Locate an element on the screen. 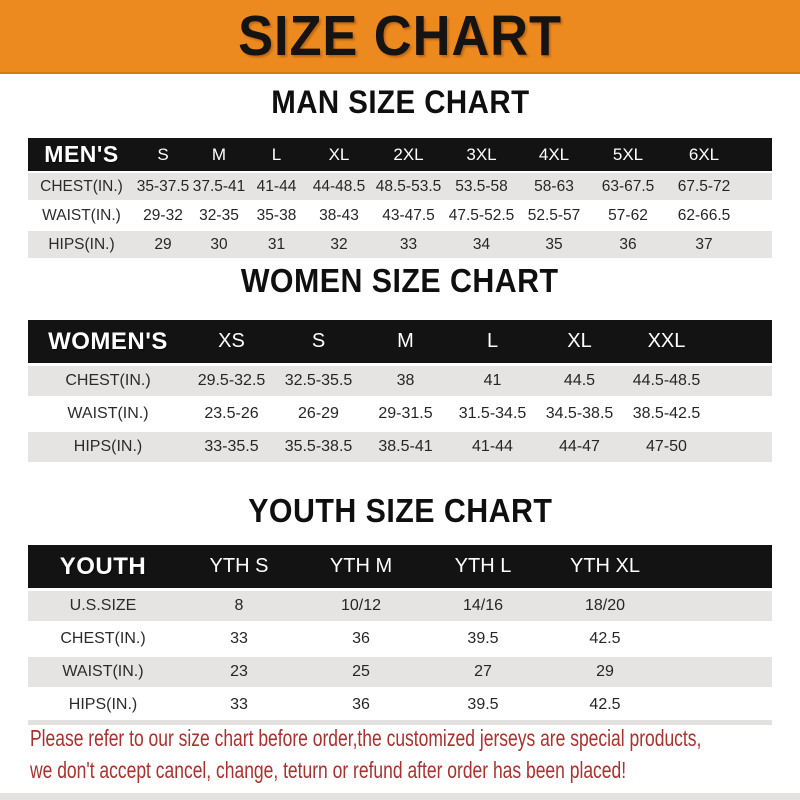 The image size is (800, 800). man-section-heading: MAN SIZE CHART is located at coordinates (400, 102).